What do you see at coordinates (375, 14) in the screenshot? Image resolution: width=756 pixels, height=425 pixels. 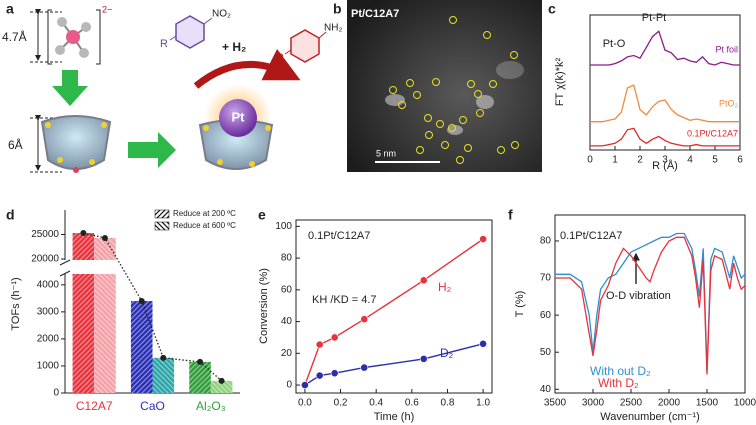 I see `sample-label: Pt/C12A7` at bounding box center [375, 14].